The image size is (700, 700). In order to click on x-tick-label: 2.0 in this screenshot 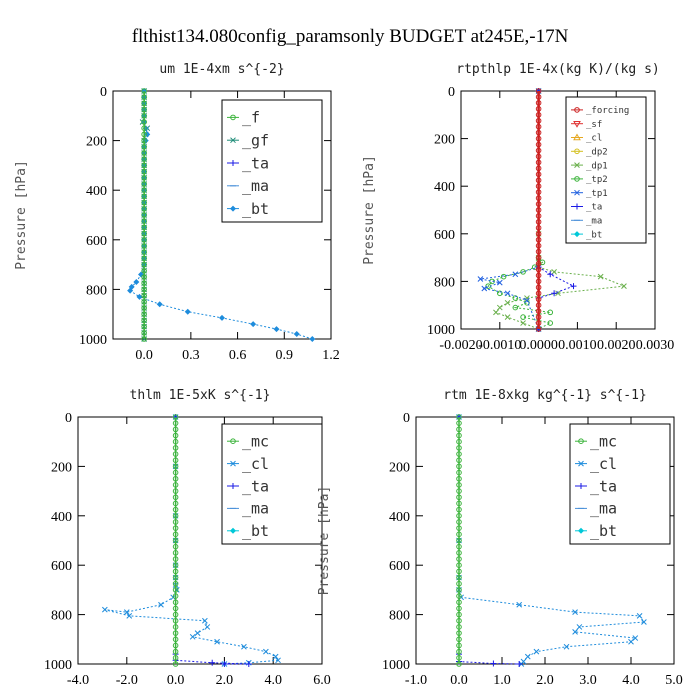, I will do `click(225, 680)`.